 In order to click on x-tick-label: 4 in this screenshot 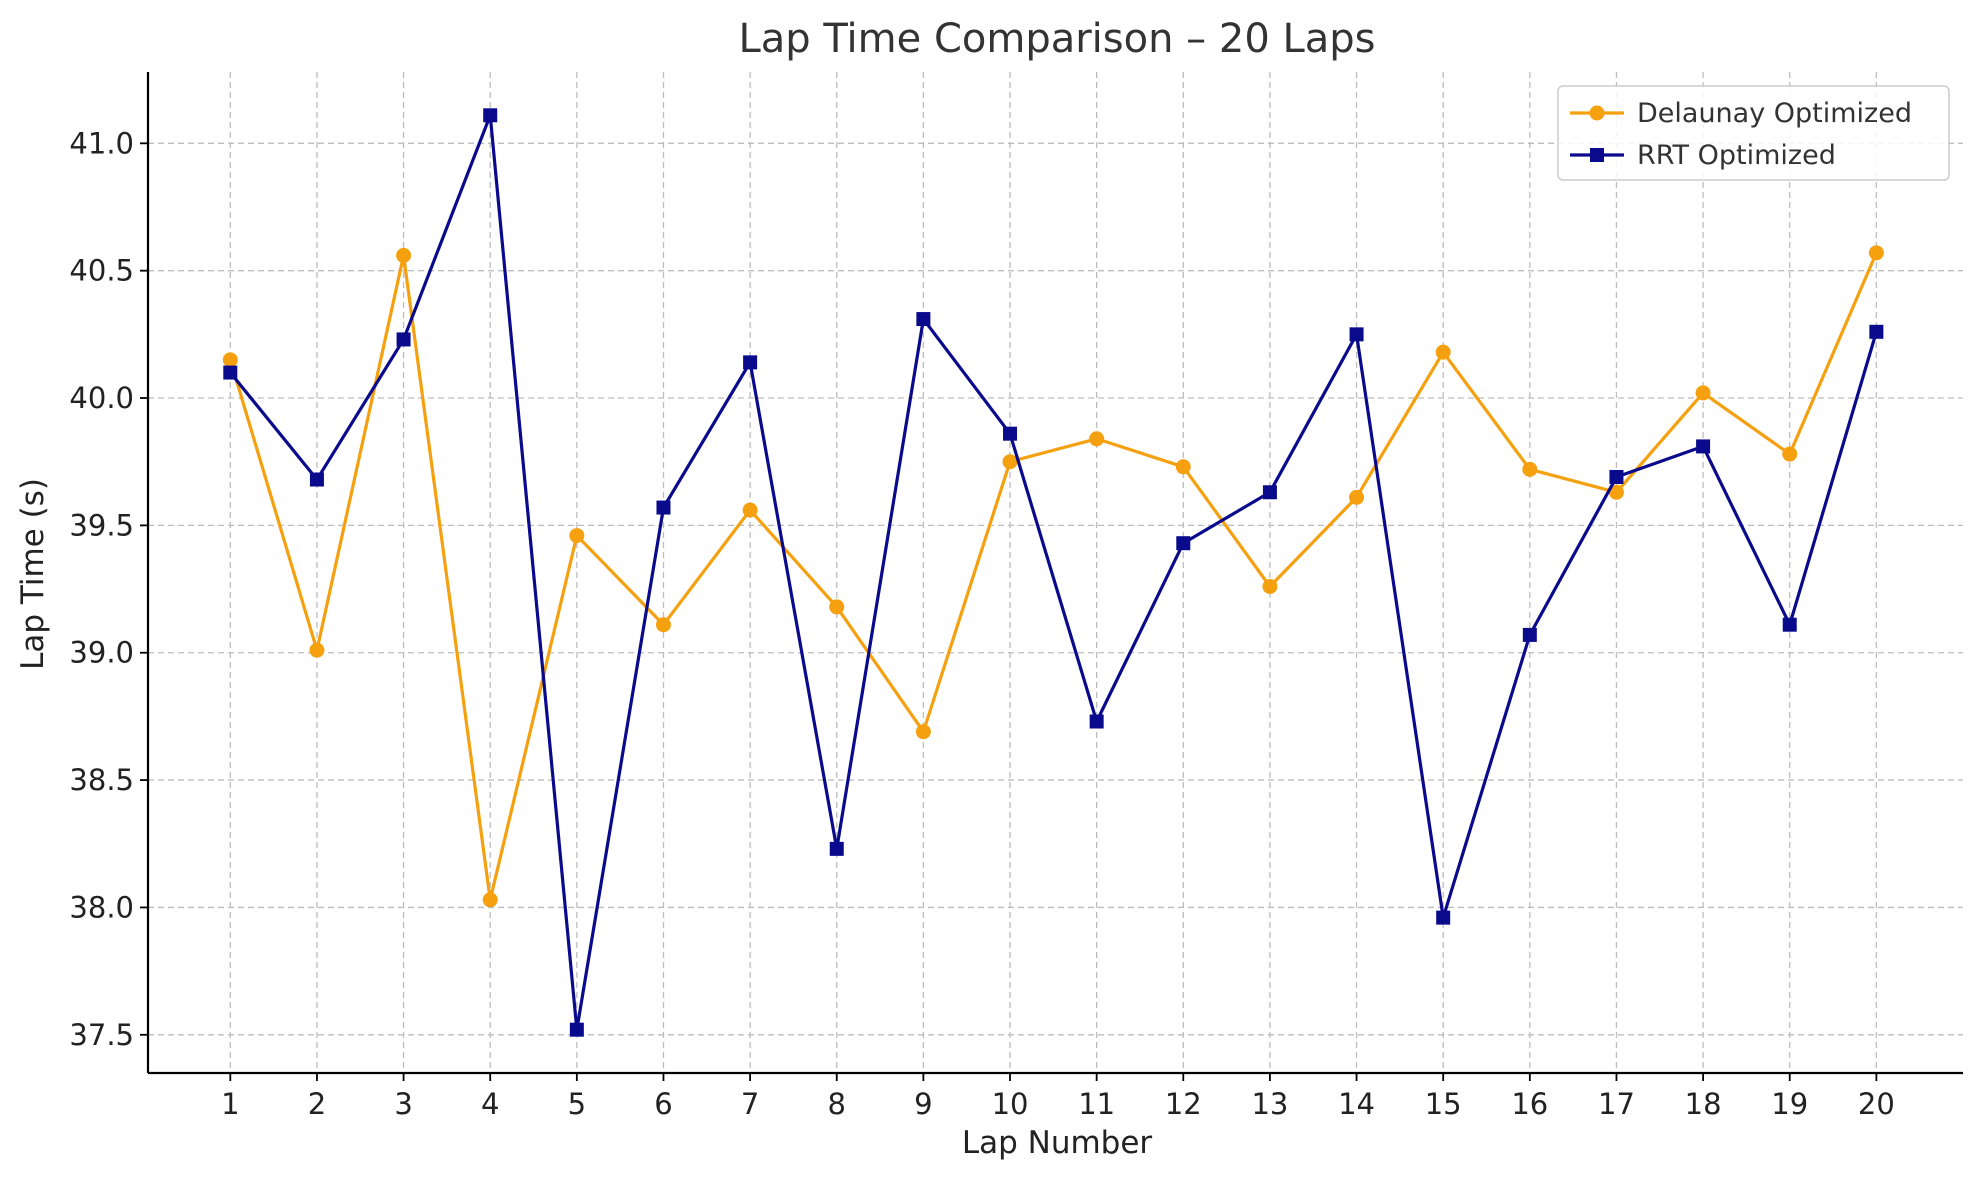, I will do `click(490, 1104)`.